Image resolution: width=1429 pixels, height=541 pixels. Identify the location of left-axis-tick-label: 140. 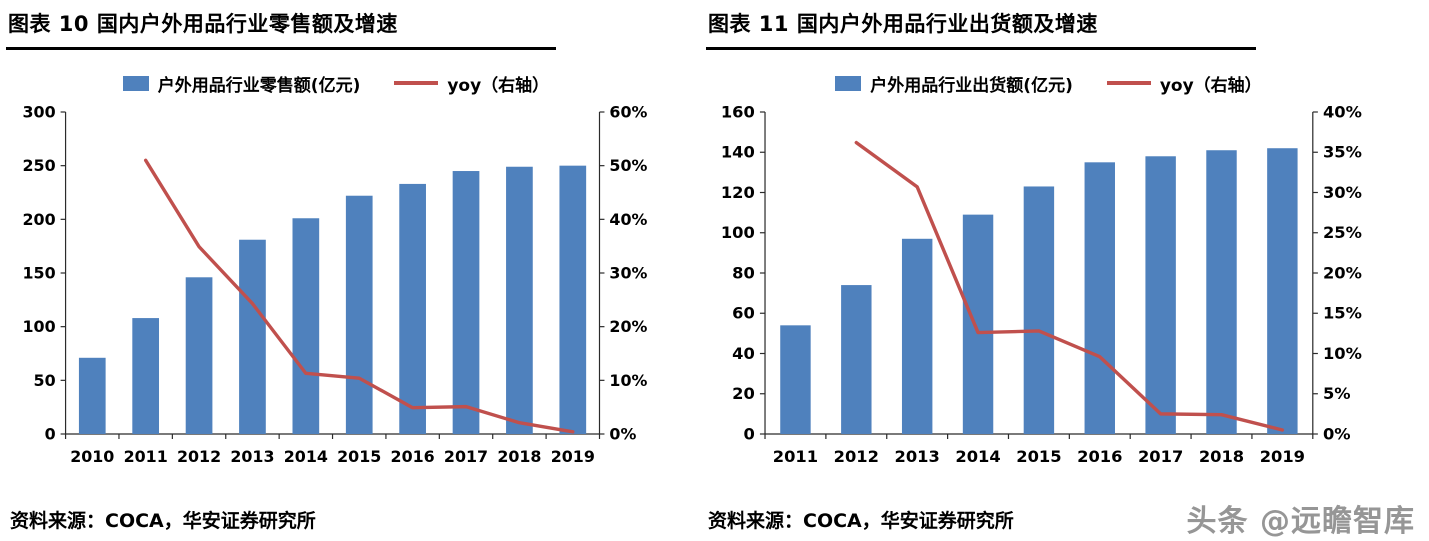
(738, 152).